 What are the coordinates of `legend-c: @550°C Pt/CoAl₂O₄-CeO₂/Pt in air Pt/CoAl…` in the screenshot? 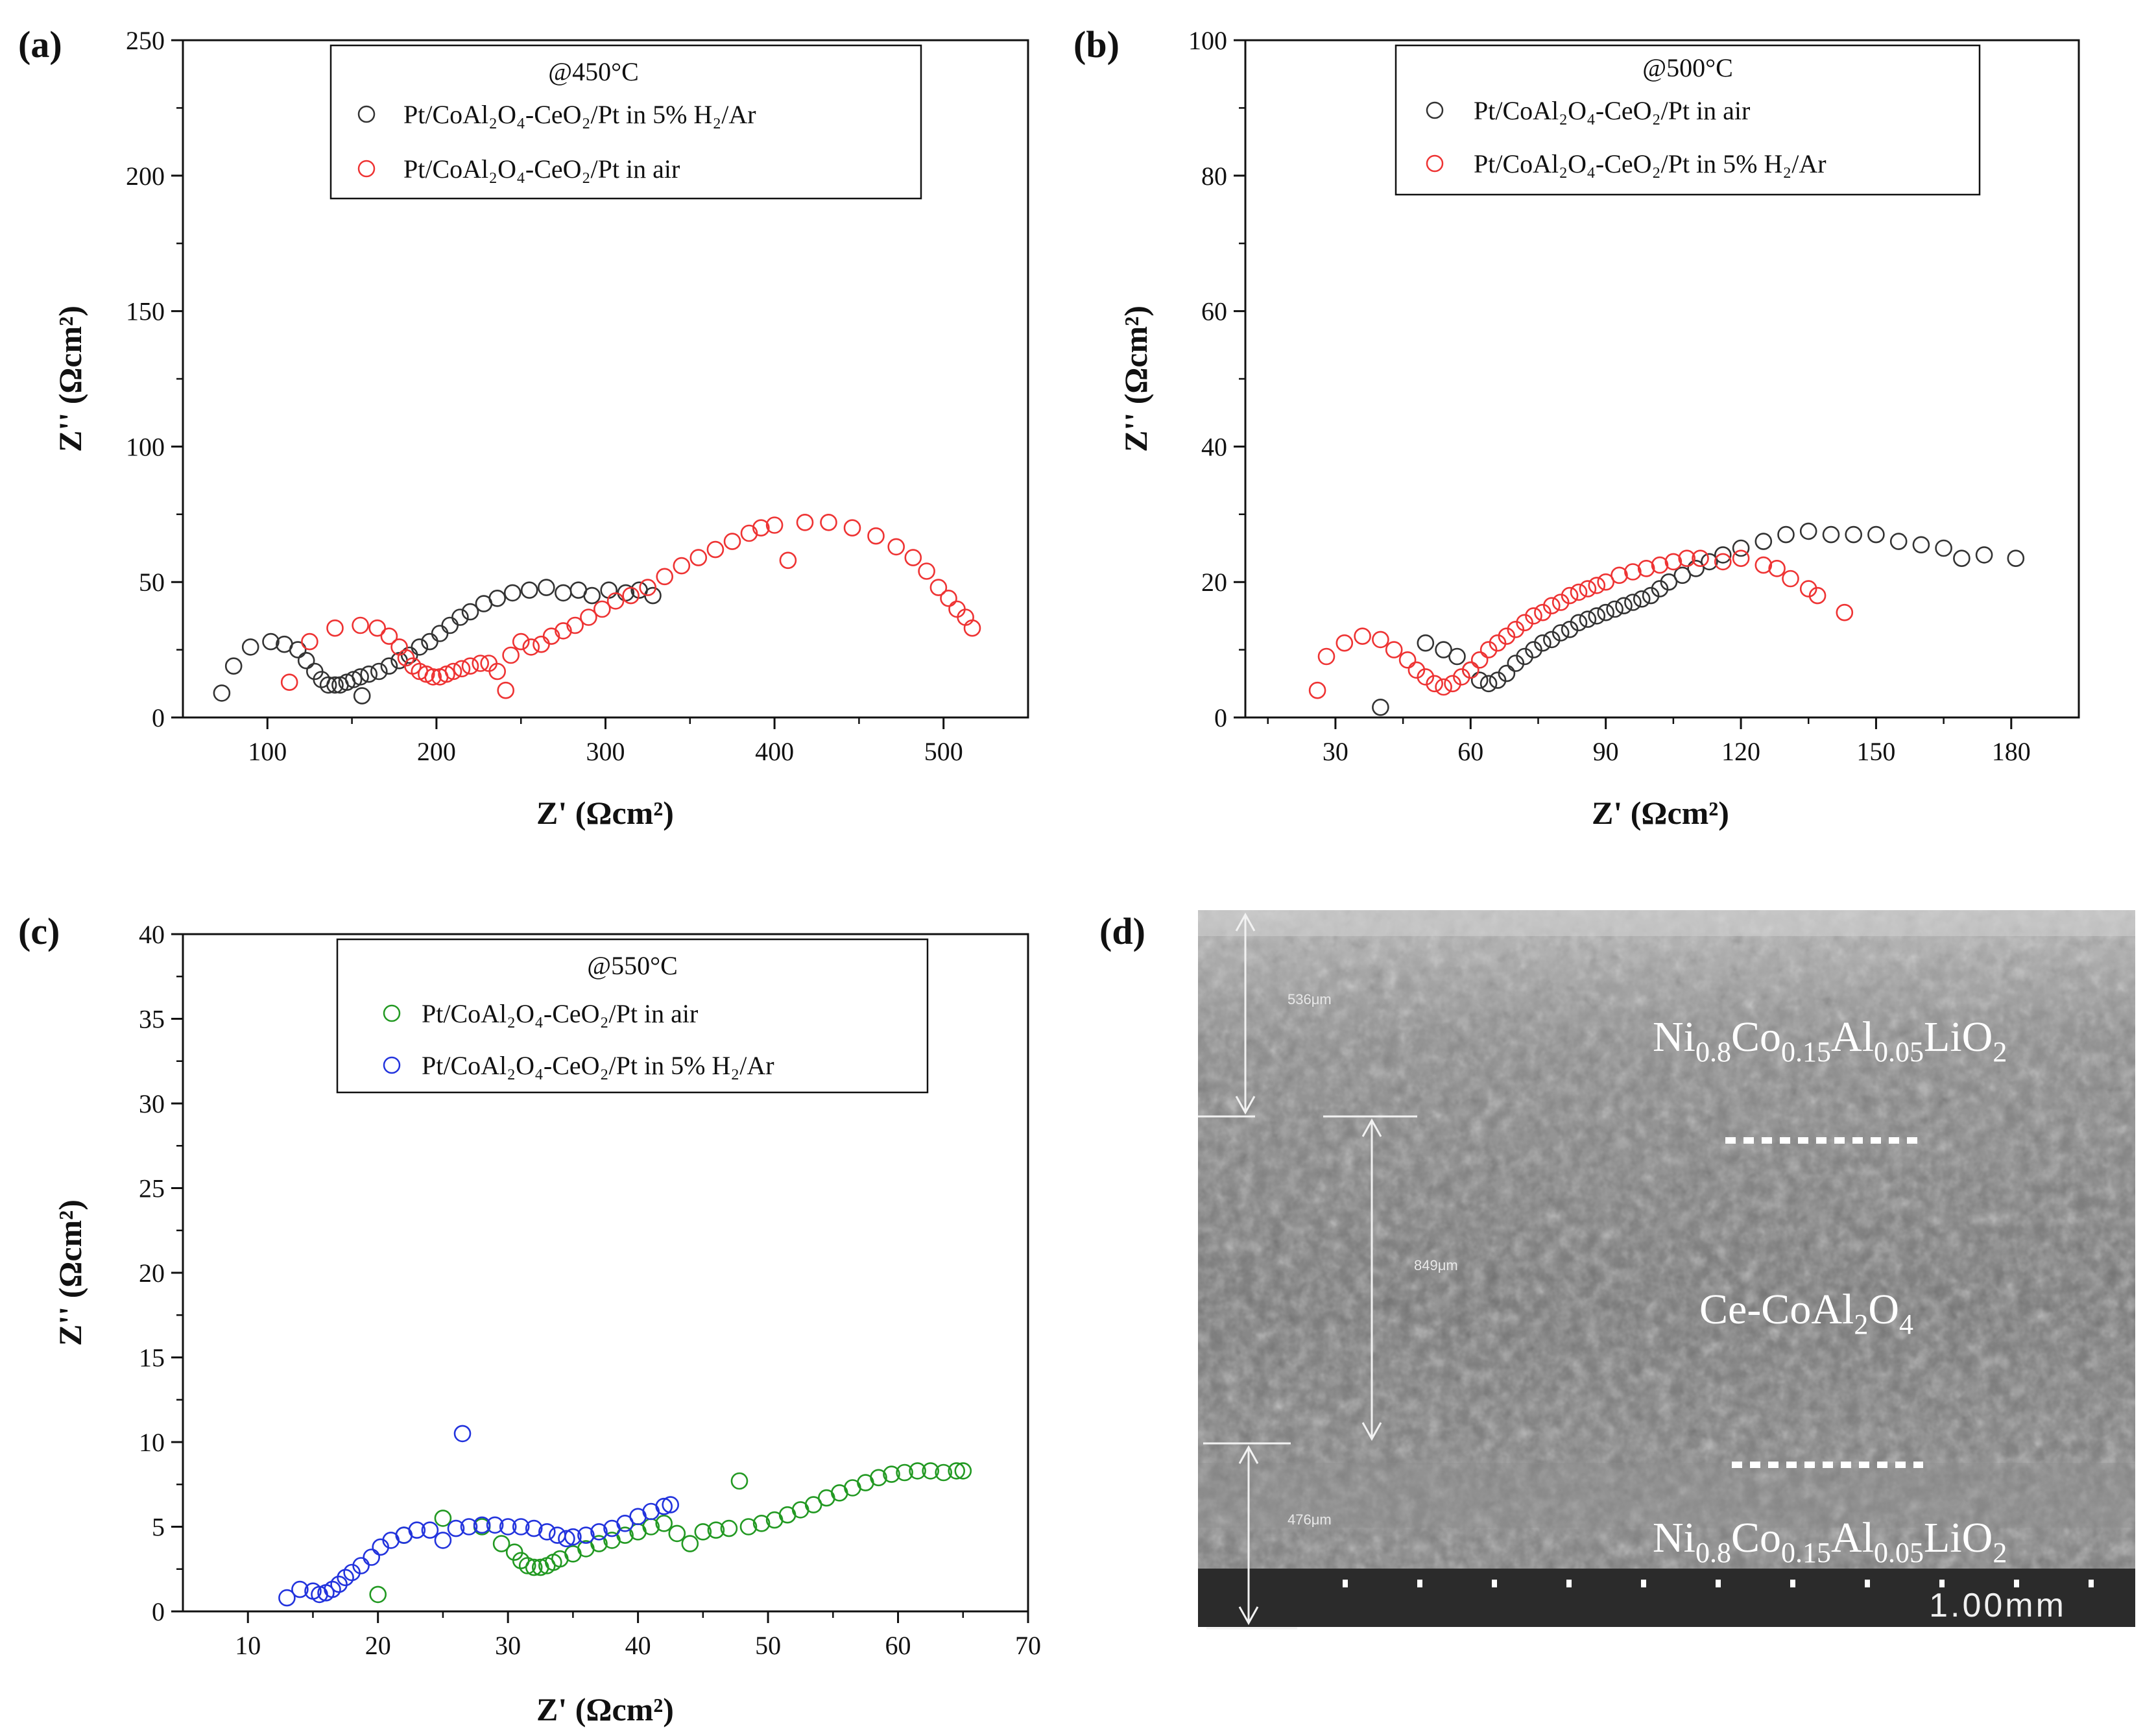 It's located at (632, 1016).